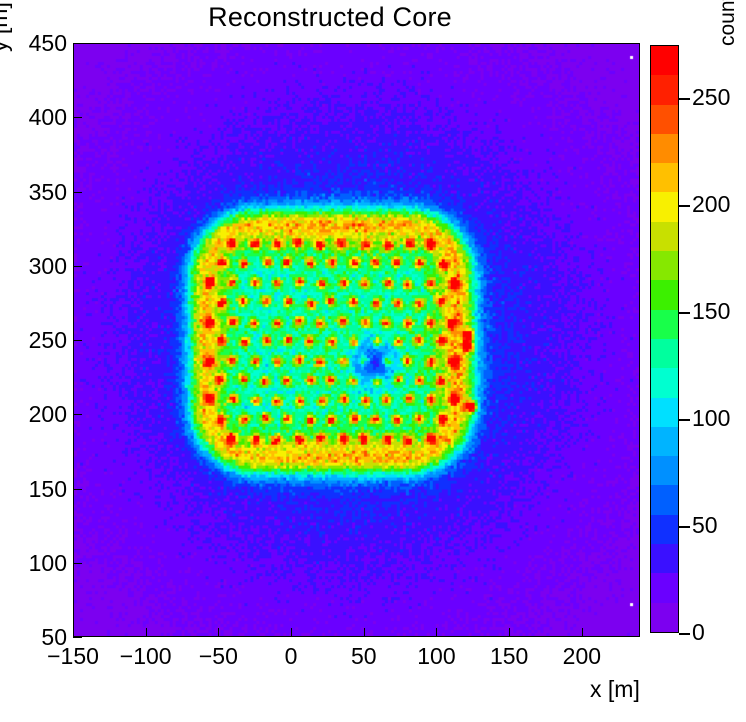  I want to click on page-title: Reconstructed Core, so click(330, 17).